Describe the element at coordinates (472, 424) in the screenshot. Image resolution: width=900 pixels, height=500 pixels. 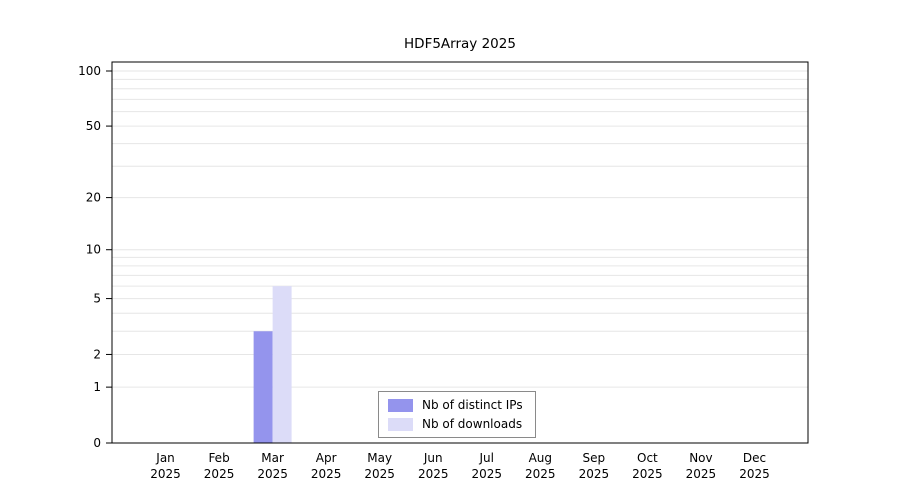
I see `legend-label-downloads: Nb of downloads` at that location.